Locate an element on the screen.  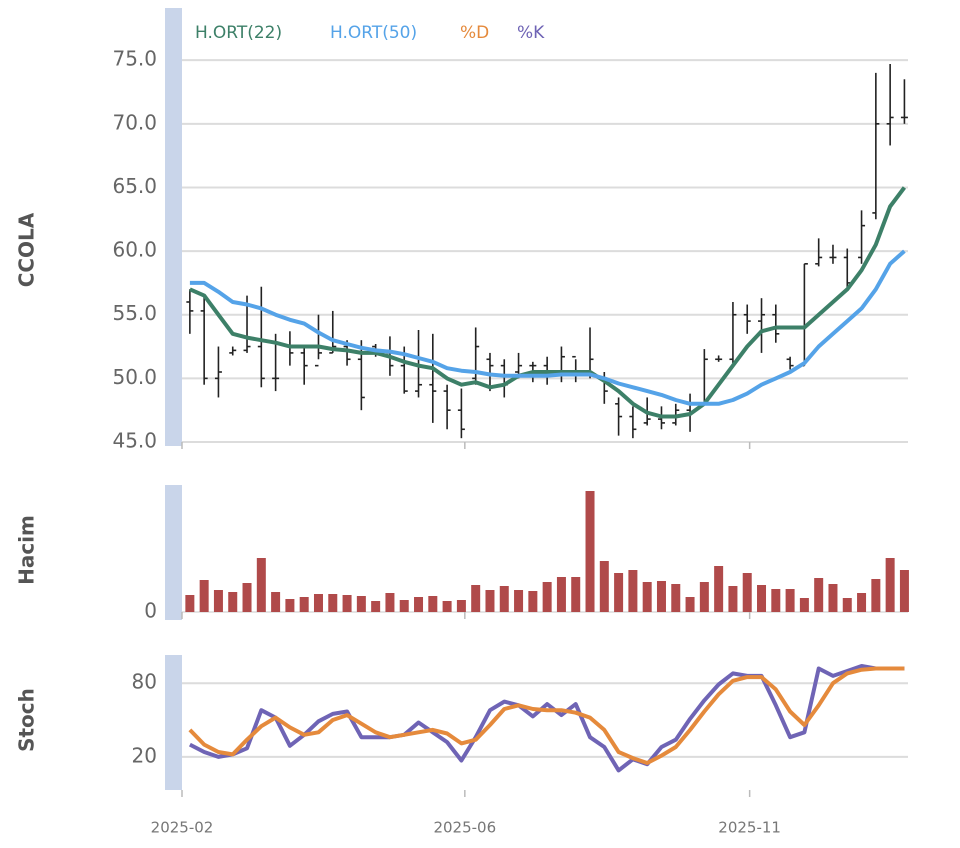
x-tick-label: 2025-11 is located at coordinates (749, 828).